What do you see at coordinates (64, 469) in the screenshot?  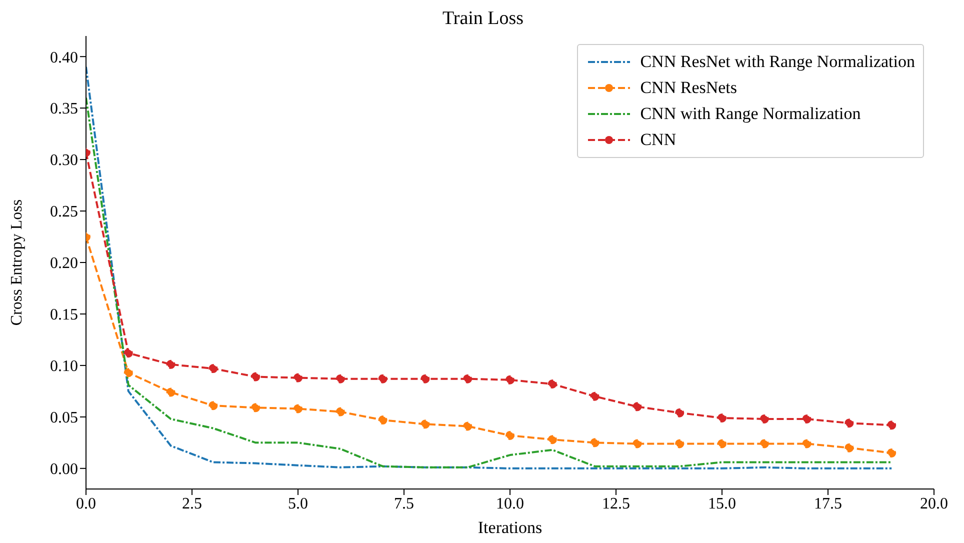 I see `y-tick-label: 0.00` at bounding box center [64, 469].